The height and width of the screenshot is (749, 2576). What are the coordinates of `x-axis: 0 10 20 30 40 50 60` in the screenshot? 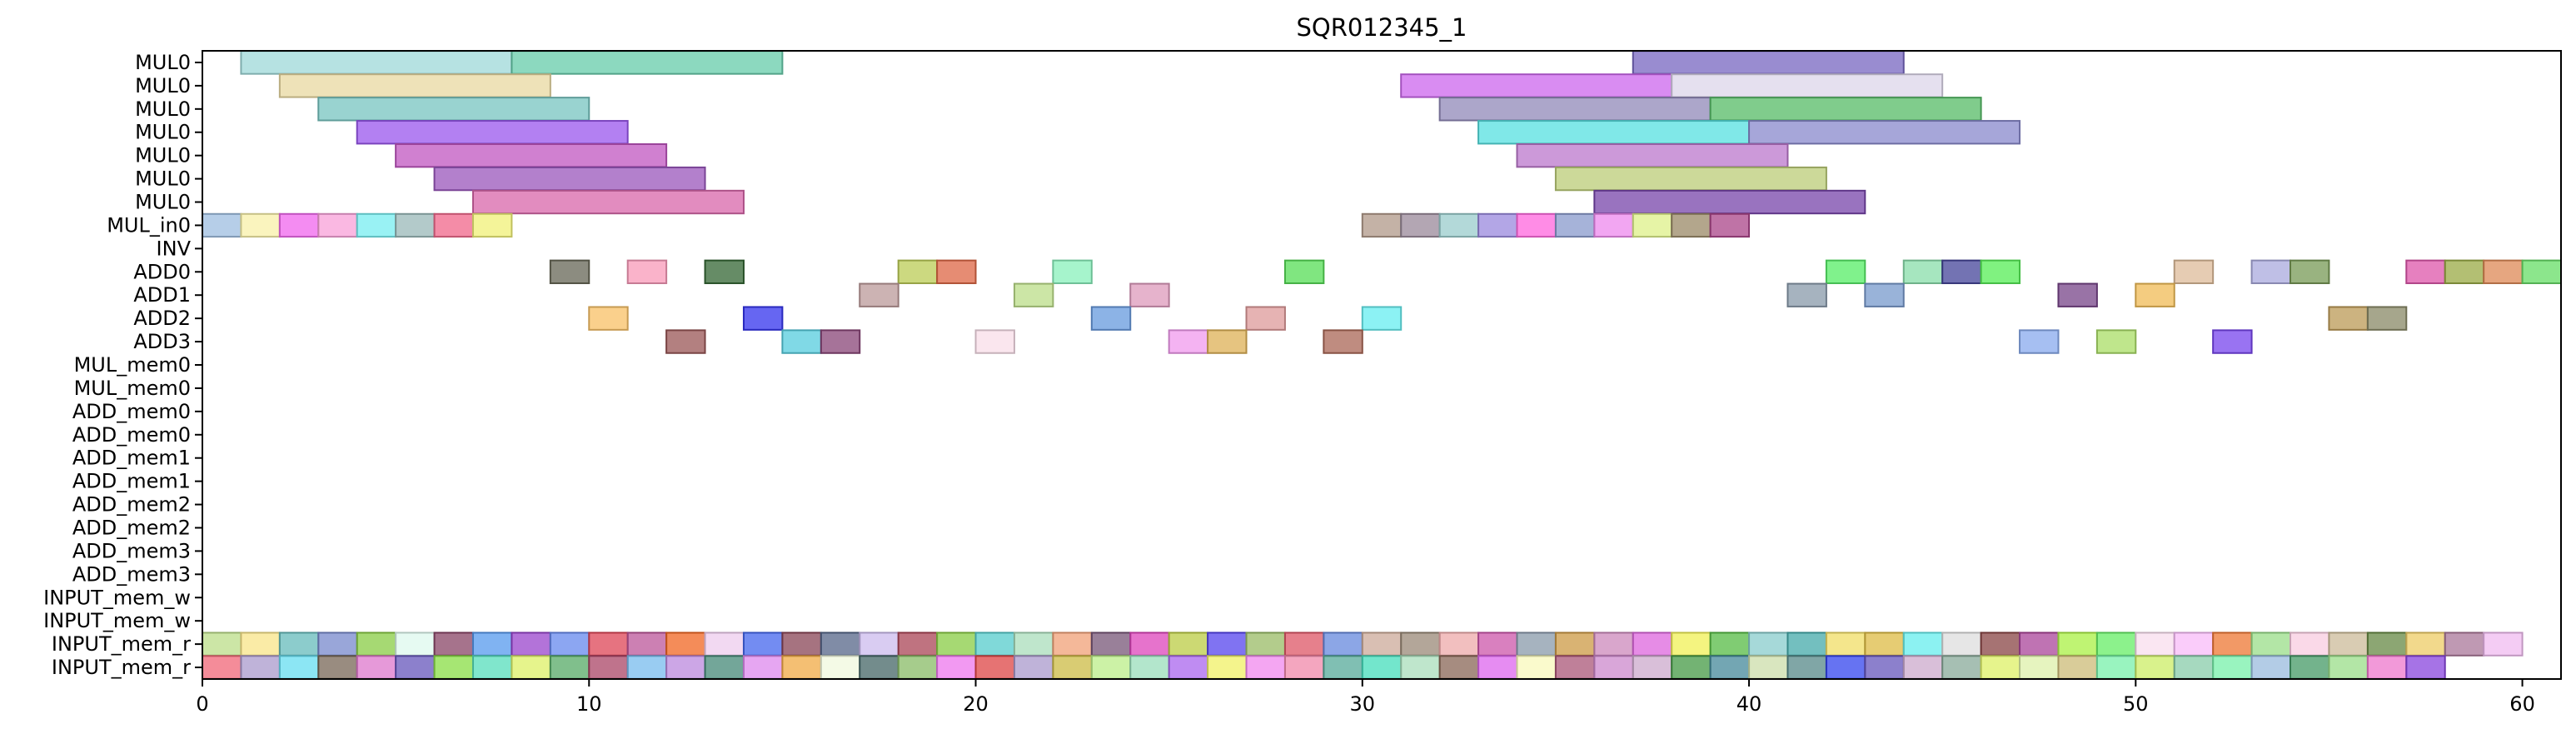 It's located at (1365, 697).